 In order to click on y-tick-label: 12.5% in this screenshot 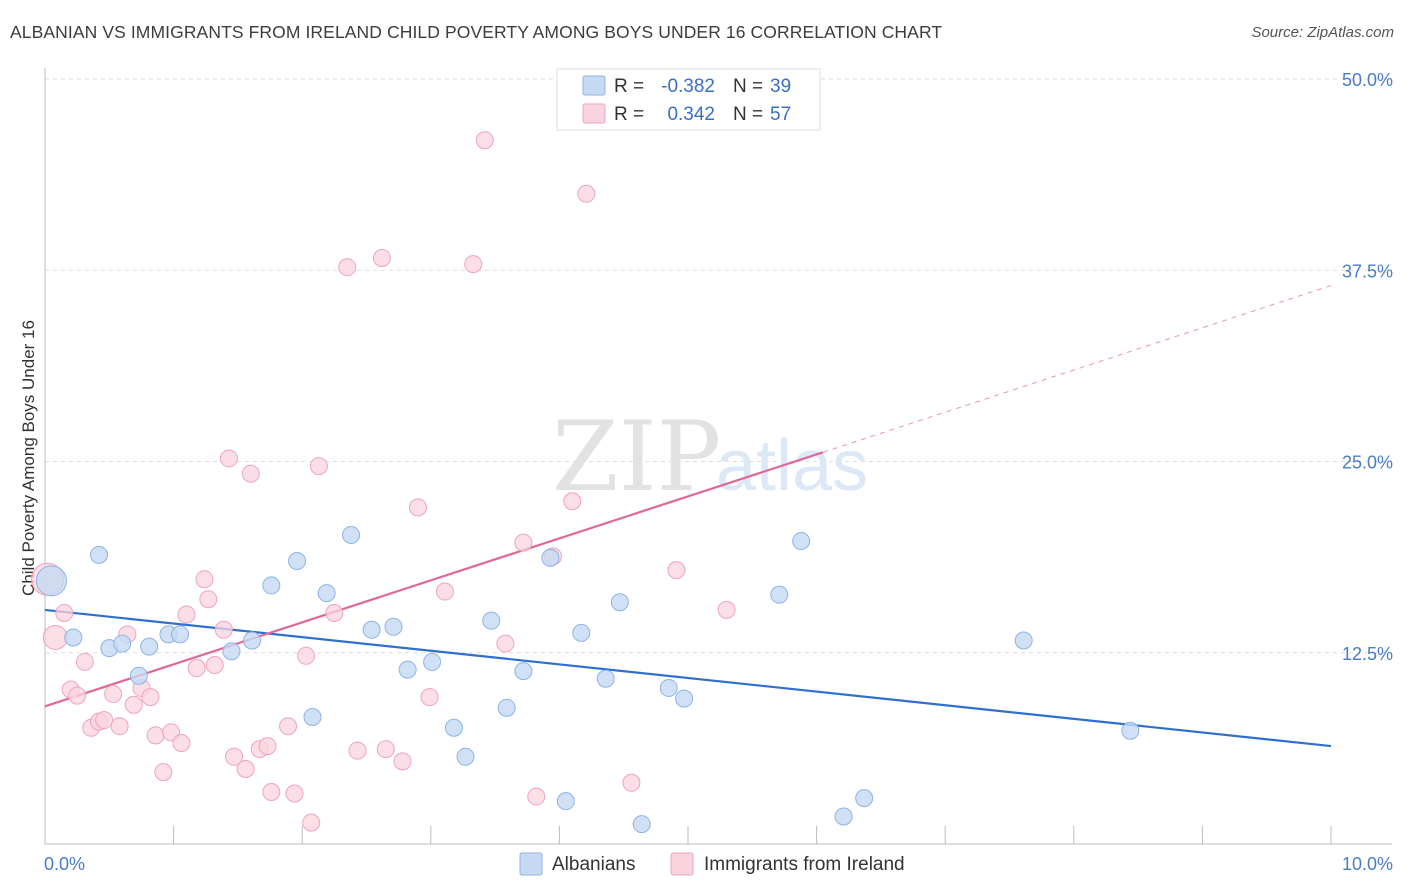, I will do `click(1367, 654)`.